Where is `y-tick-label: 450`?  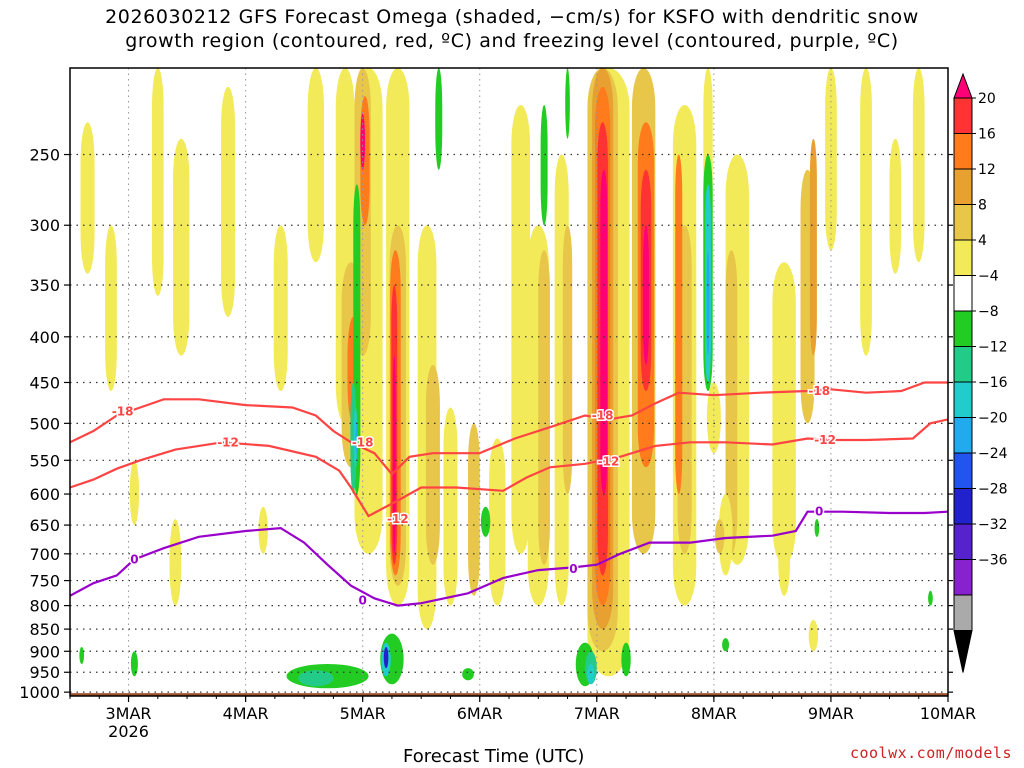 y-tick-label: 450 is located at coordinates (44, 382).